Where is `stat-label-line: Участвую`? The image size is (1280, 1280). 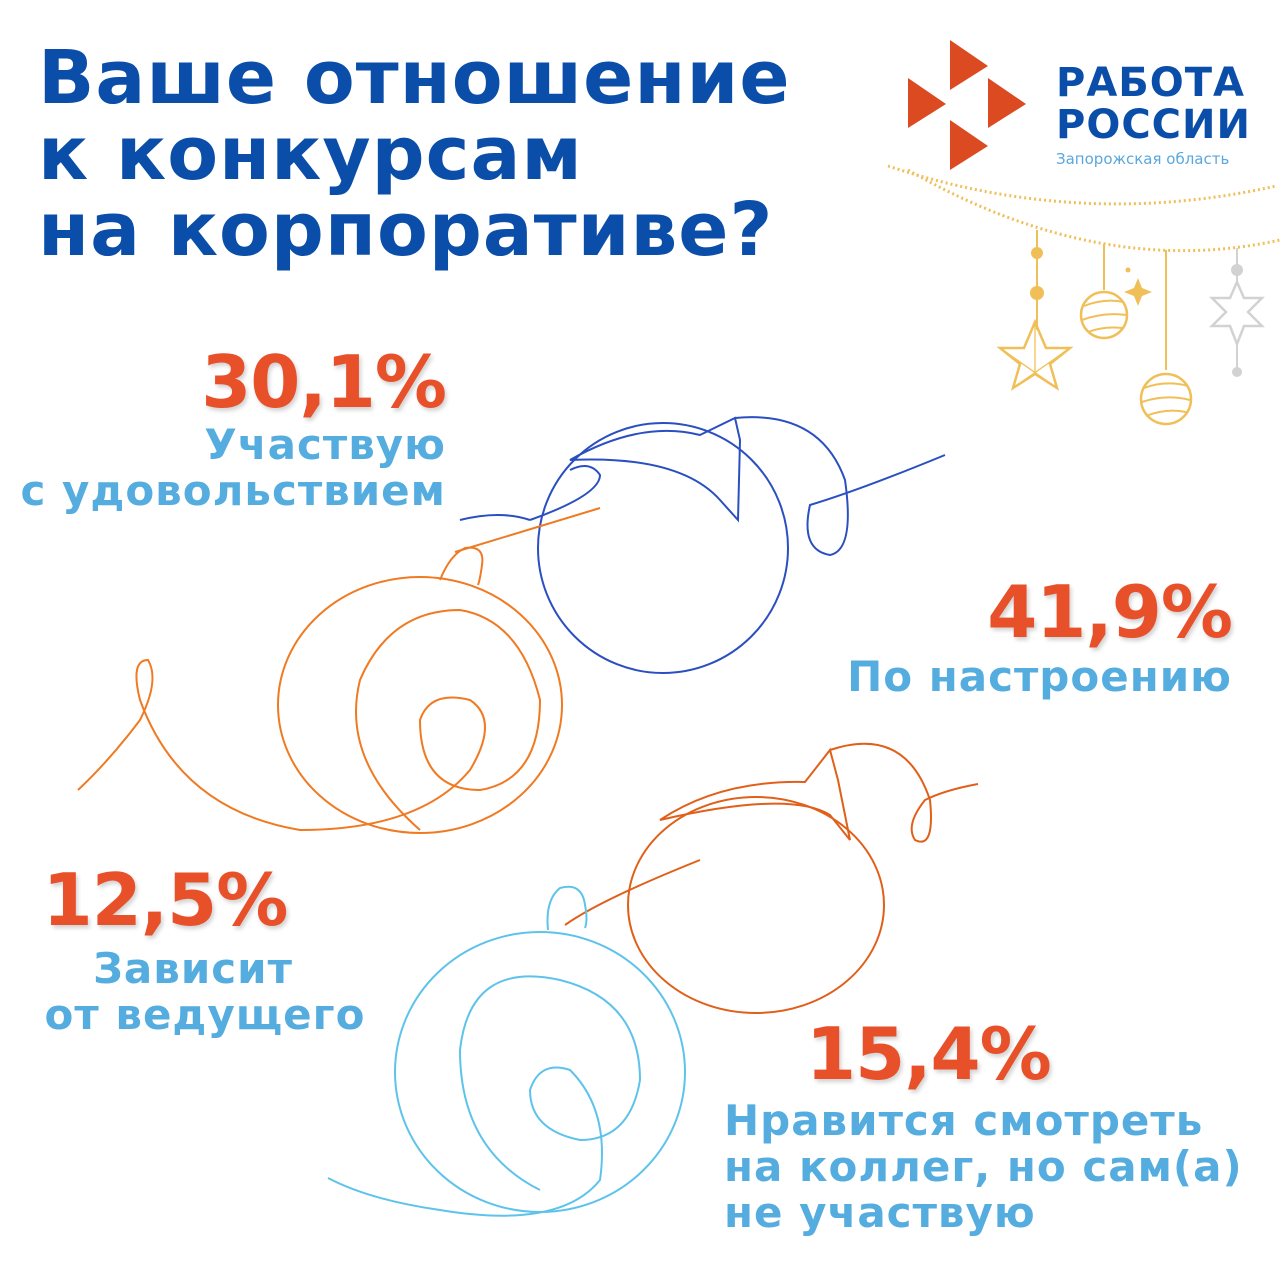 stat-label-line: Участвую is located at coordinates (325, 444).